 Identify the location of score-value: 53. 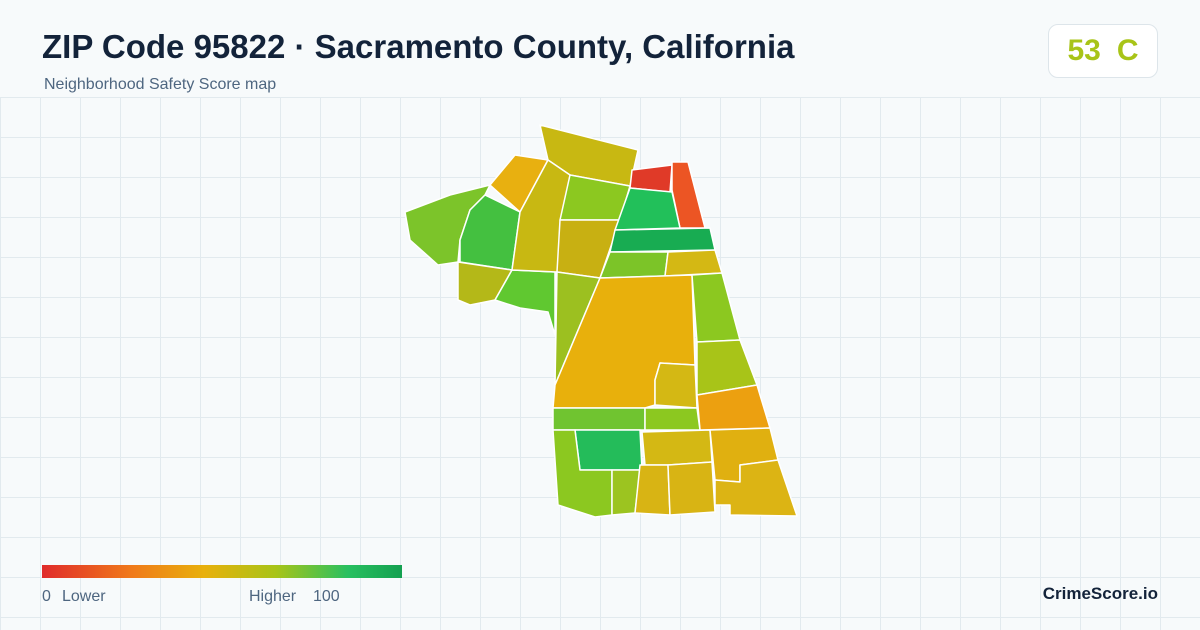
(1084, 50).